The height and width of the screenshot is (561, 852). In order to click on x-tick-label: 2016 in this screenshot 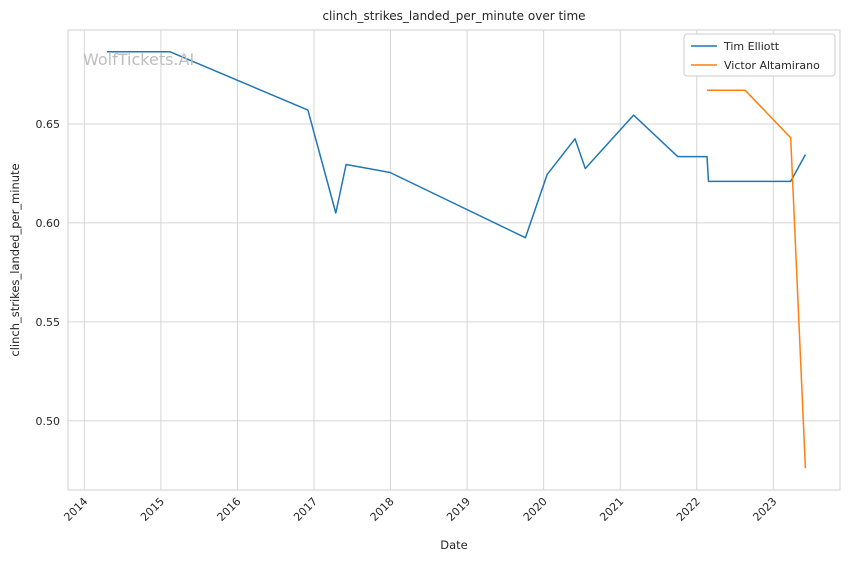, I will do `click(229, 509)`.